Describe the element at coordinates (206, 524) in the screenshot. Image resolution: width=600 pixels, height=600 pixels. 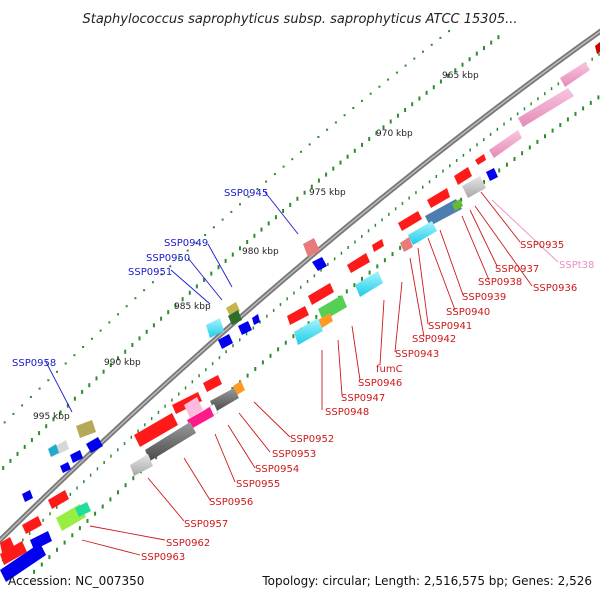
I see `gene-label: SSP0957` at that location.